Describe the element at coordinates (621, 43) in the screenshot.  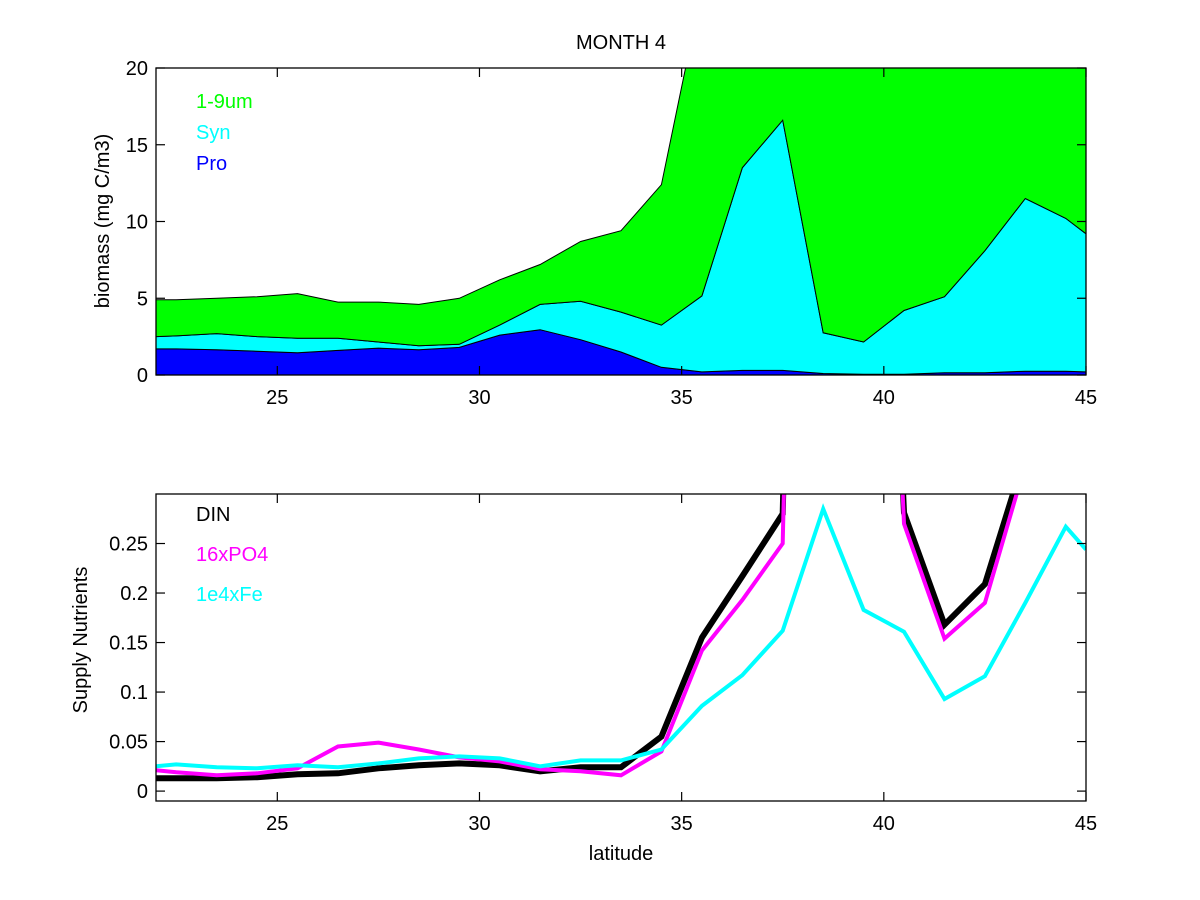
I see `chart-title: MONTH 4` at that location.